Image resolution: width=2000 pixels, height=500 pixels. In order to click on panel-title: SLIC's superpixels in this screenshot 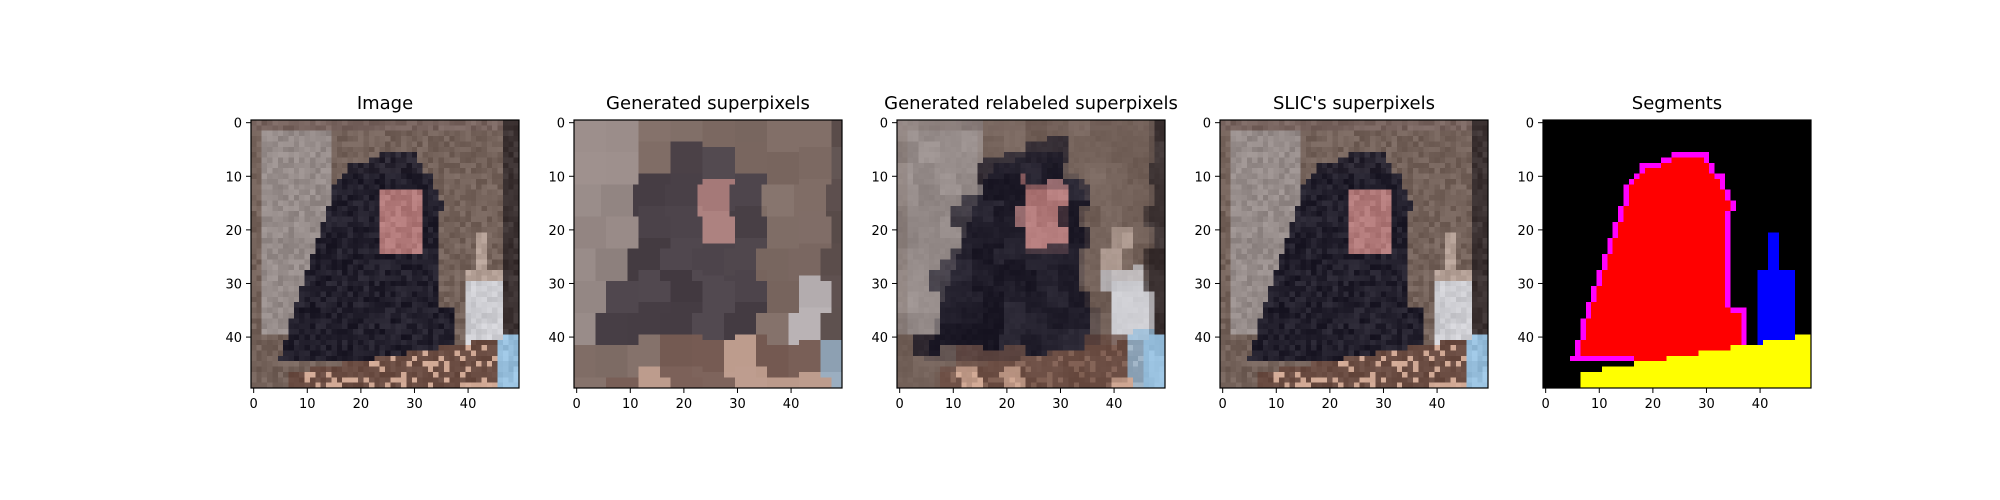, I will do `click(1354, 103)`.